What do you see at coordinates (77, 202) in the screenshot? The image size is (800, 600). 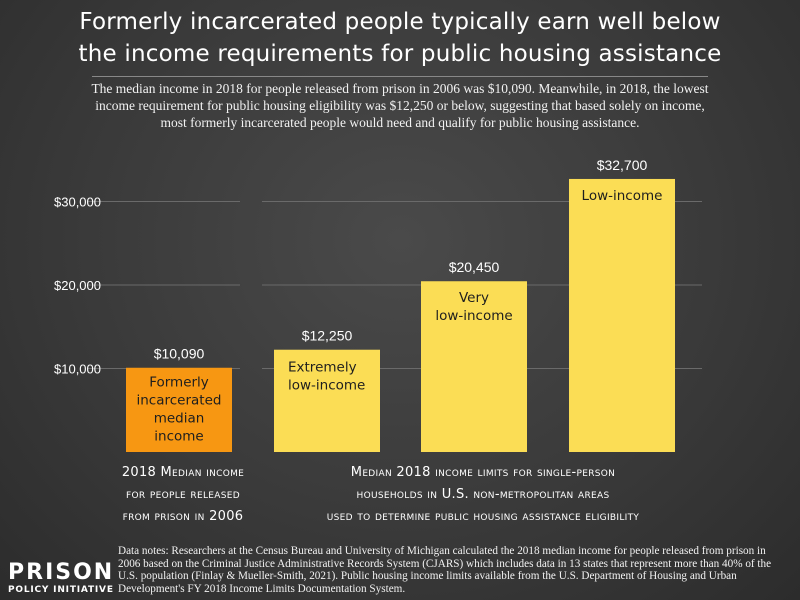 I see `y-tick-label: $30,000` at bounding box center [77, 202].